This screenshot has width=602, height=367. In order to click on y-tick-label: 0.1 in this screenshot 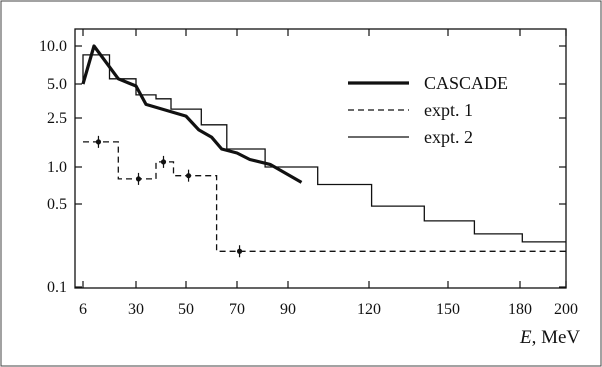, I will do `click(57, 287)`.